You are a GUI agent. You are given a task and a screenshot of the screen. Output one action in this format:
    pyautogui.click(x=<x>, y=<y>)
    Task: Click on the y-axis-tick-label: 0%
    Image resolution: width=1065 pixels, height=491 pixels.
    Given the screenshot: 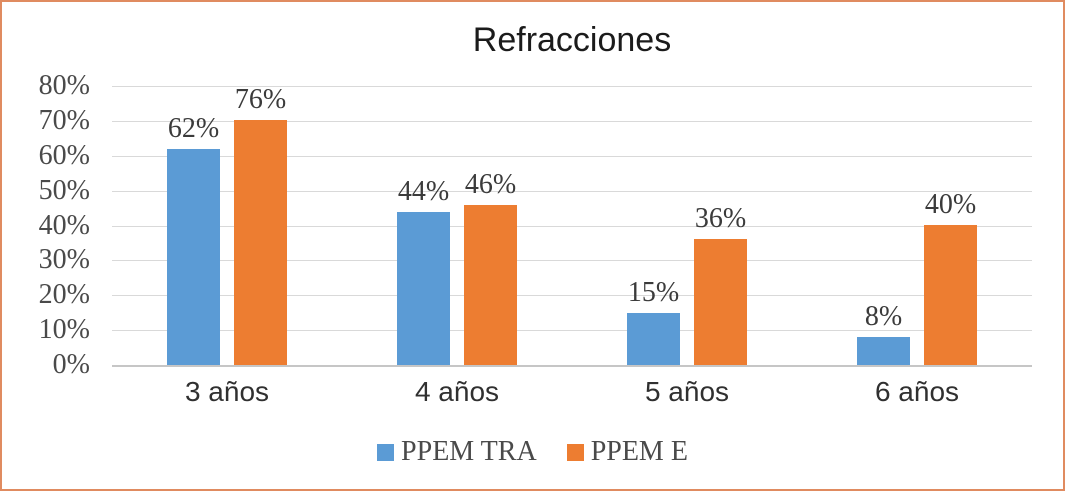 What is the action you would take?
    pyautogui.click(x=71, y=364)
    